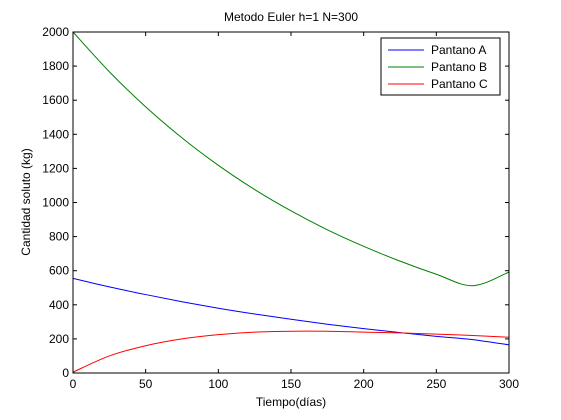 The width and height of the screenshot is (561, 420). Describe the element at coordinates (509, 384) in the screenshot. I see `x-tick-label: 300` at that location.